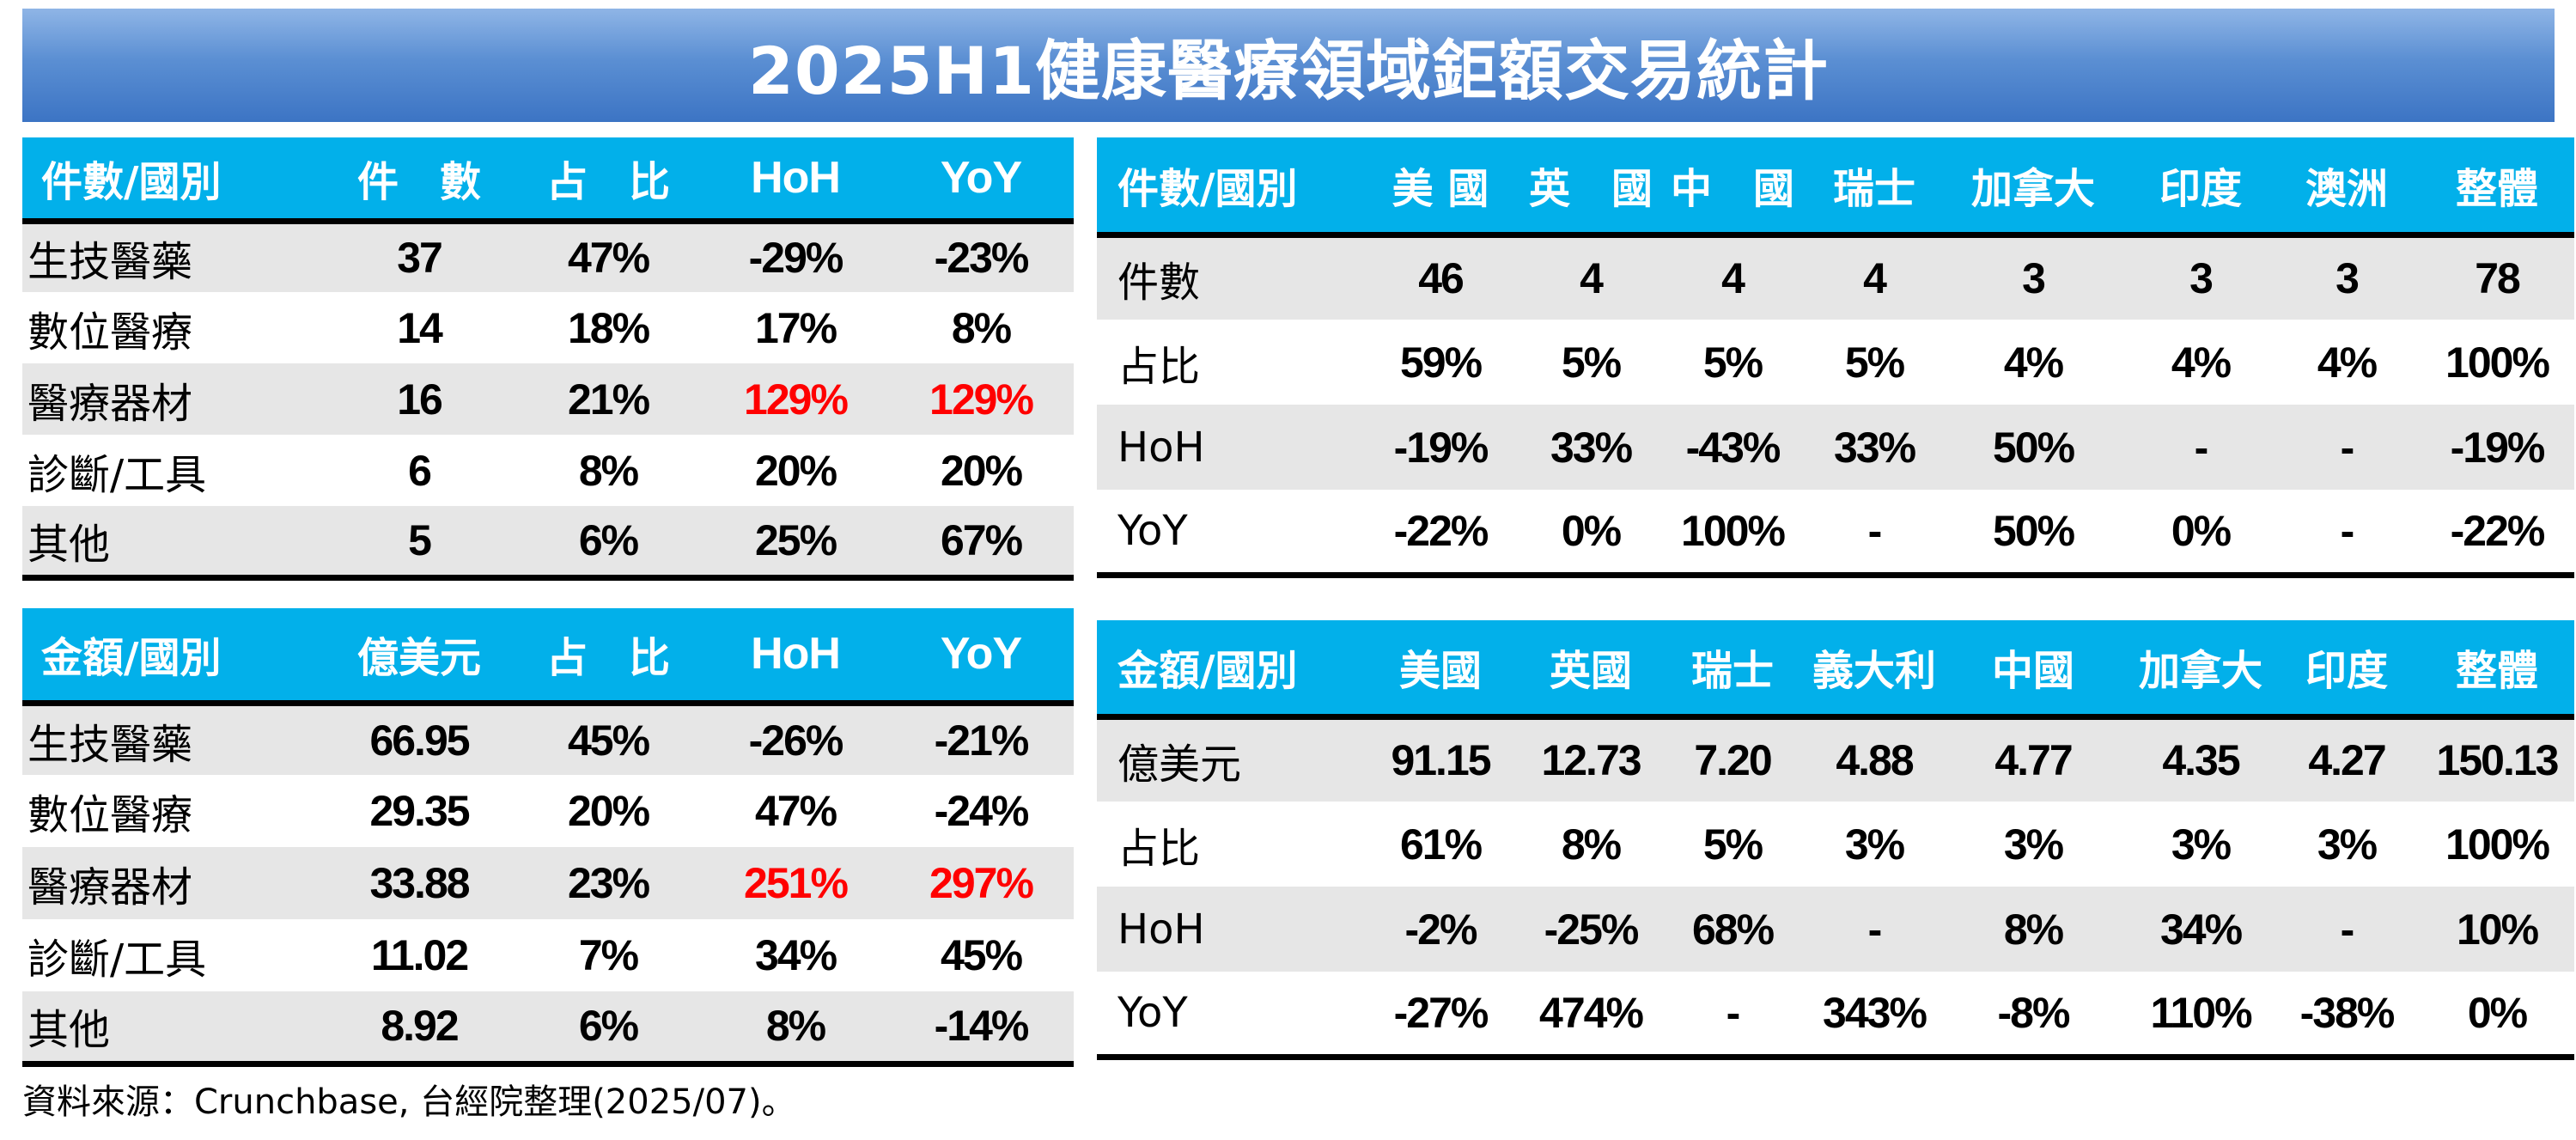  What do you see at coordinates (2497, 277) in the screenshot?
I see `table-cell: 78` at bounding box center [2497, 277].